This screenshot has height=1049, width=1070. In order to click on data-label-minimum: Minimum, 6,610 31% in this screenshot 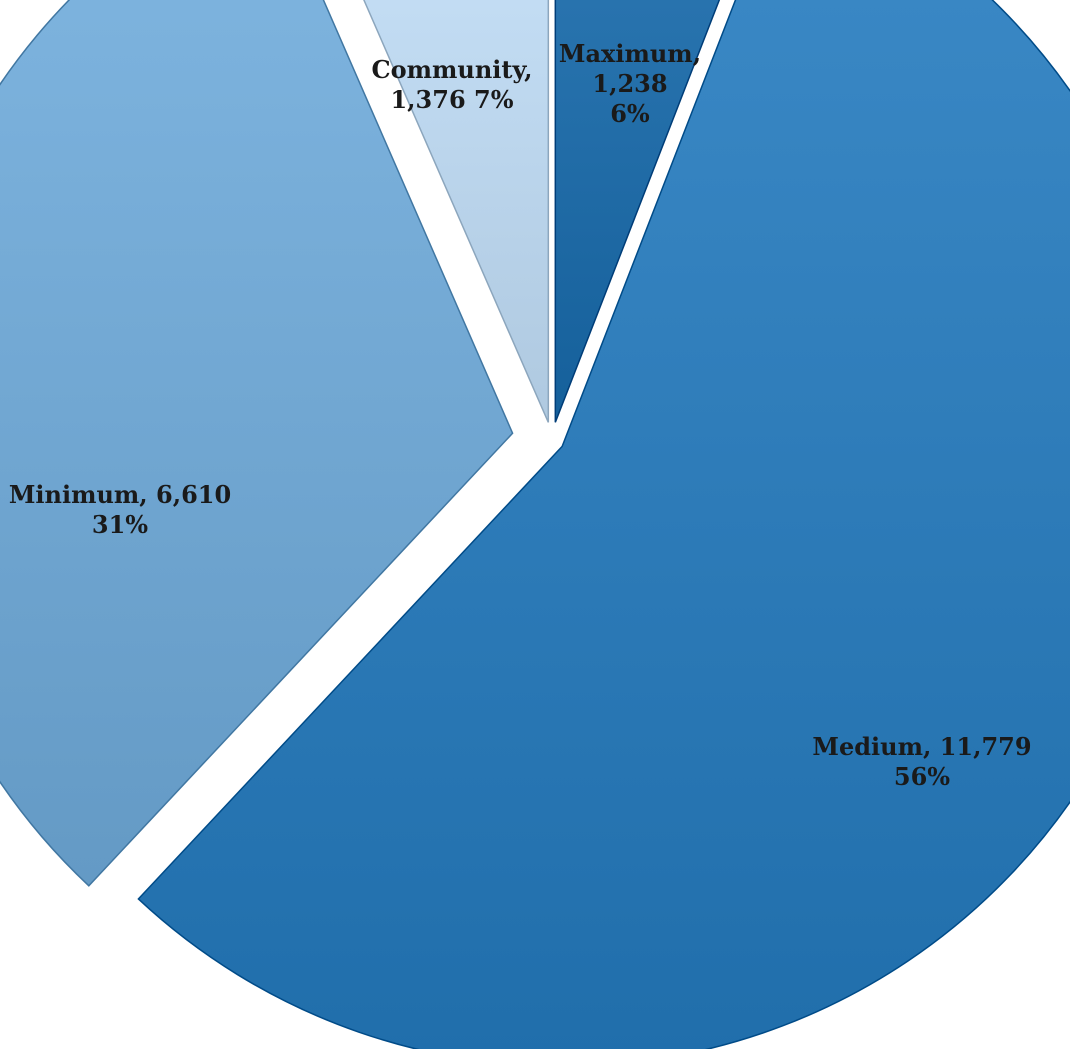, I will do `click(120, 509)`.